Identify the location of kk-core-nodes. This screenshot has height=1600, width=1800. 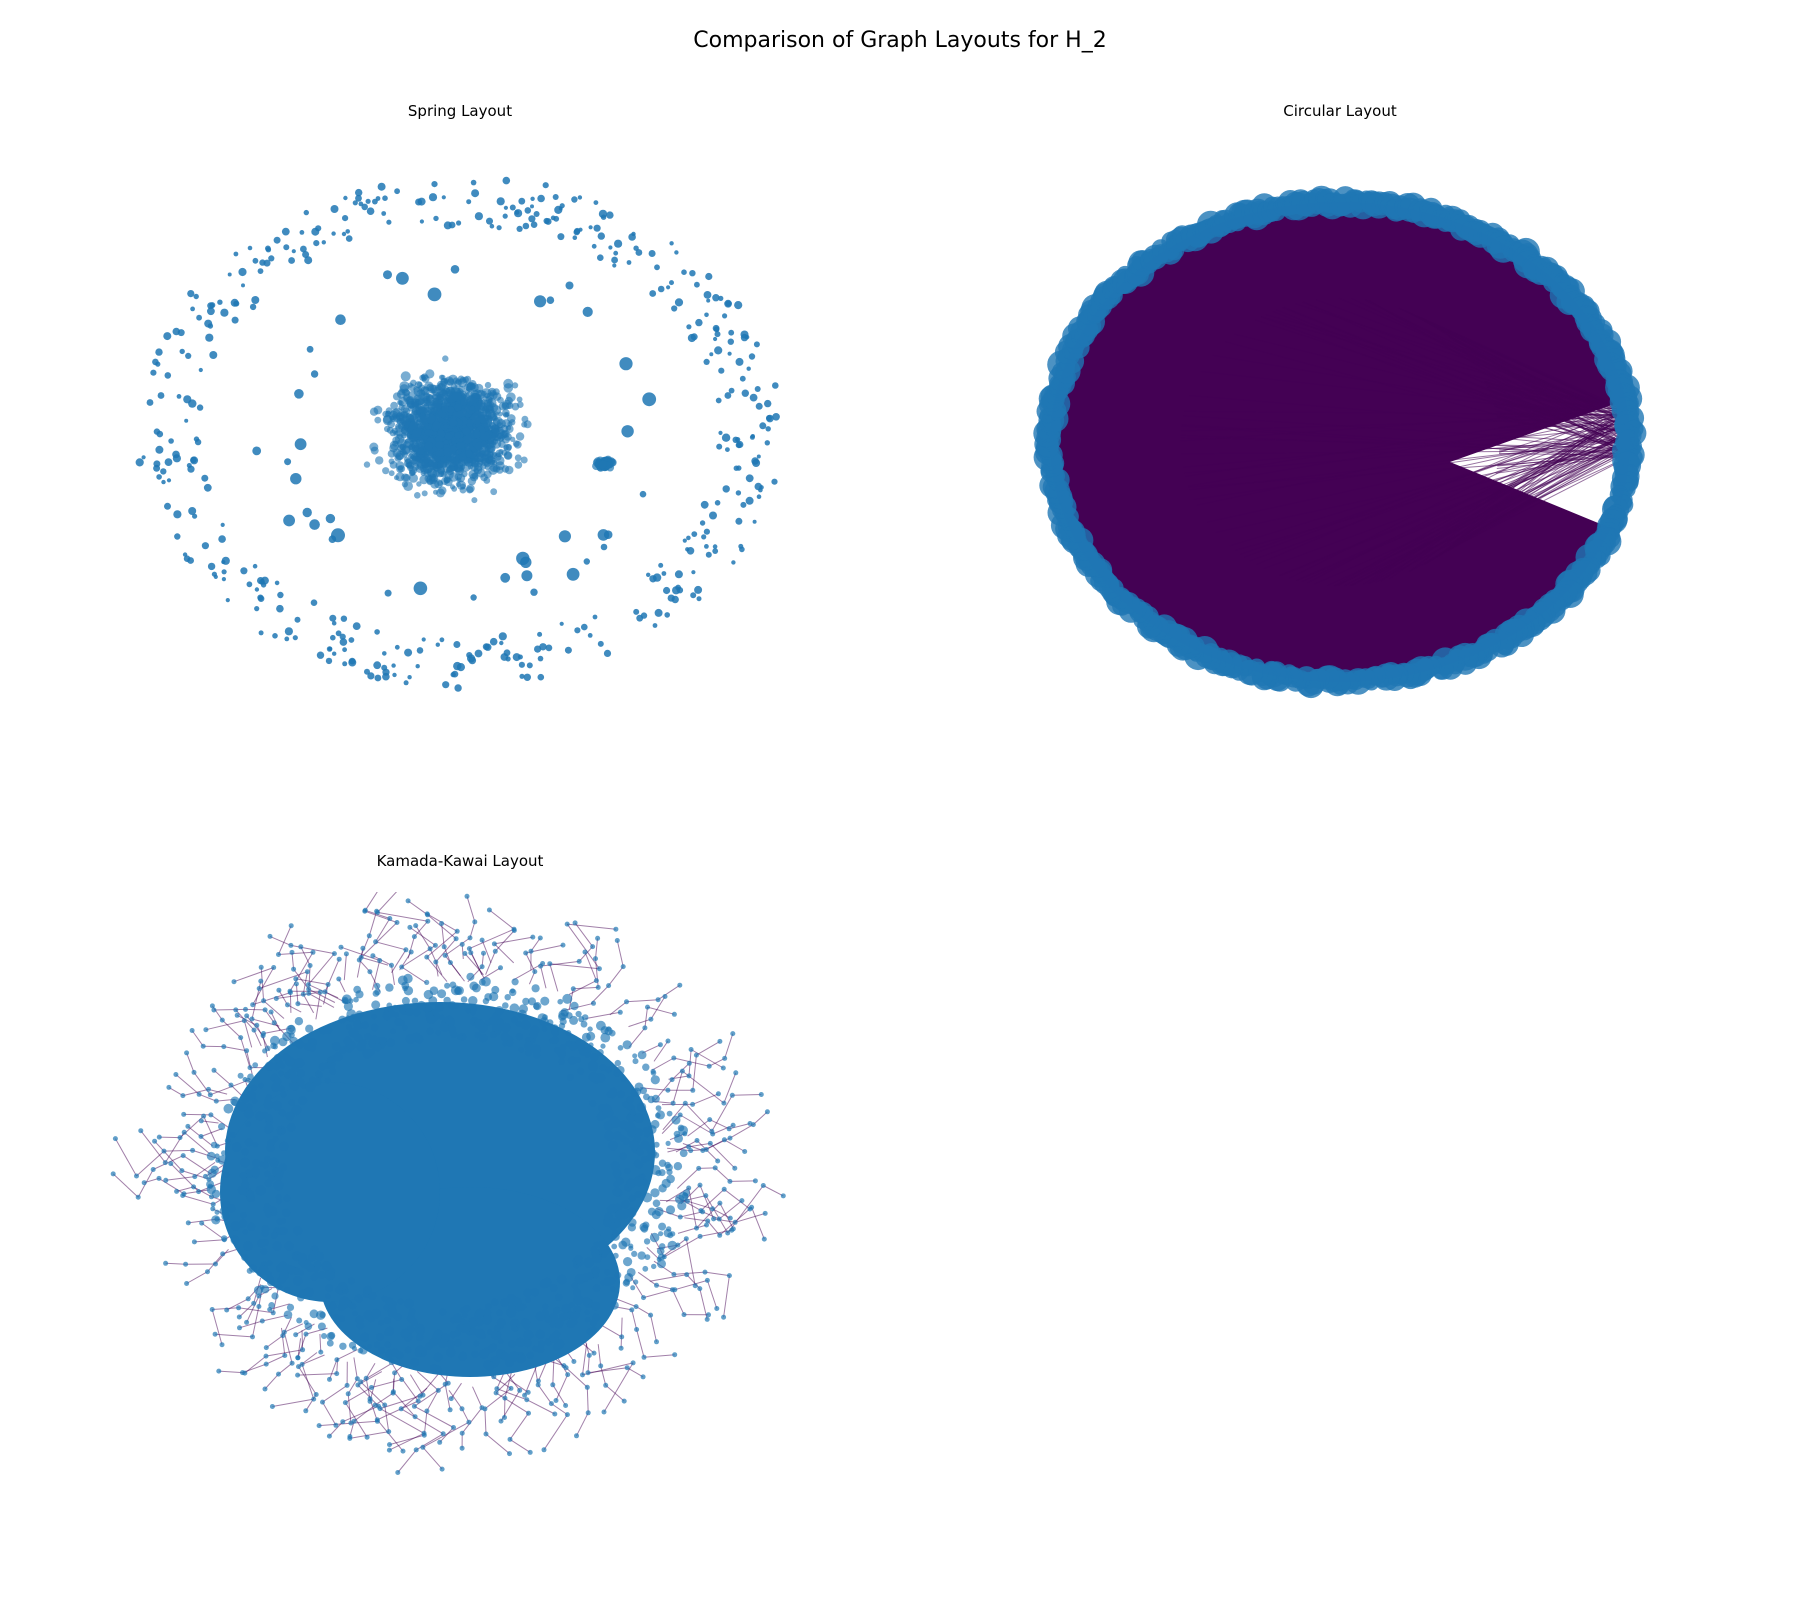
(448, 1173).